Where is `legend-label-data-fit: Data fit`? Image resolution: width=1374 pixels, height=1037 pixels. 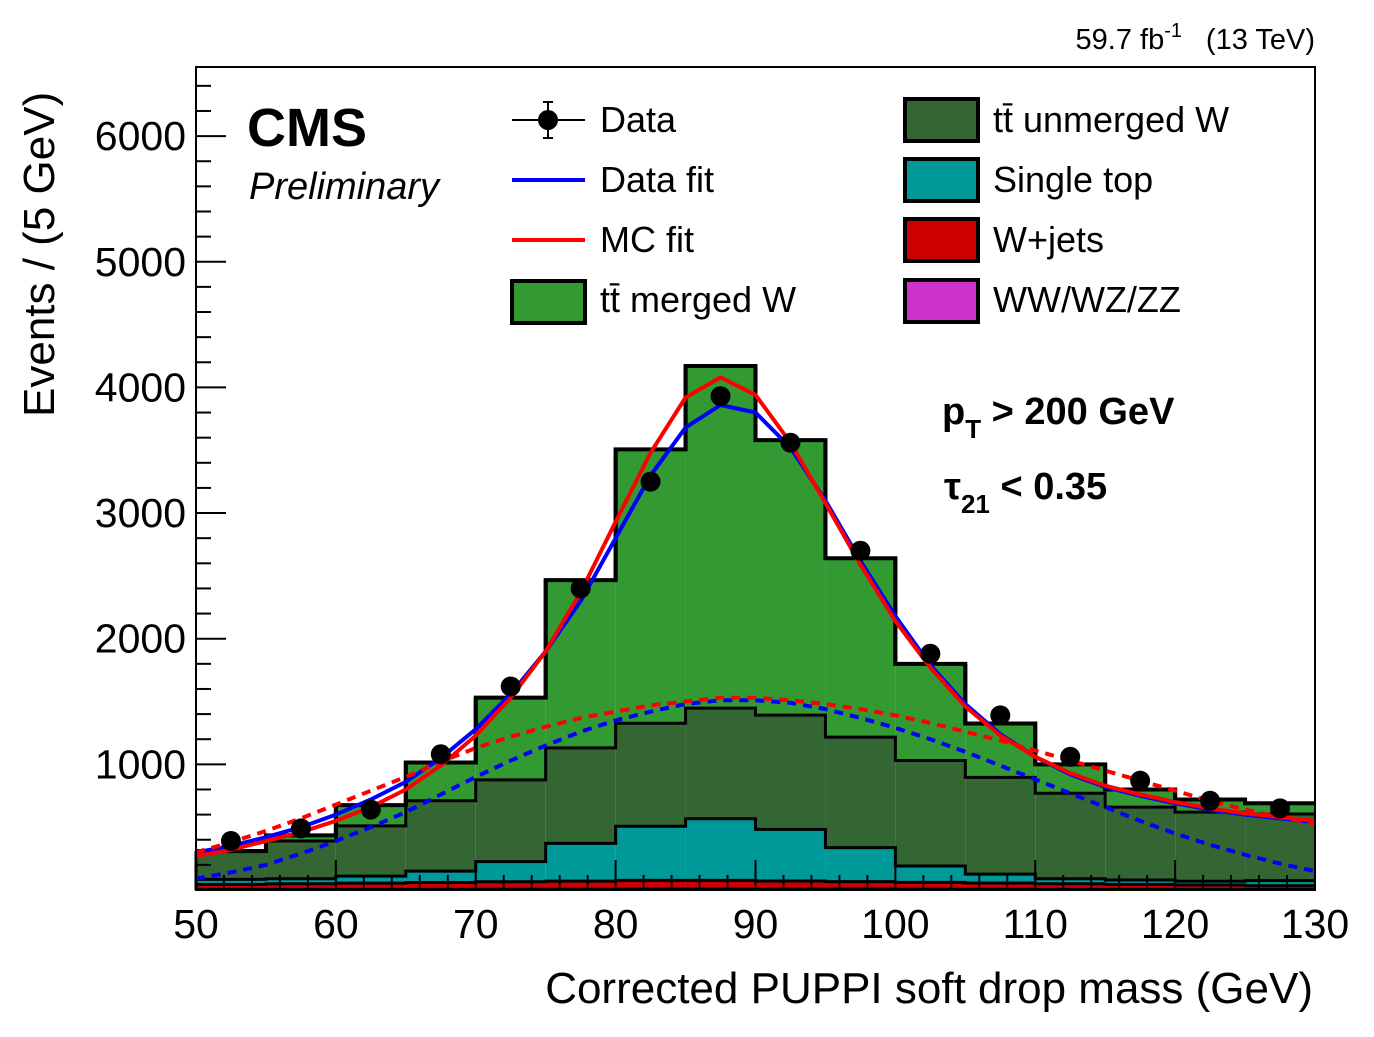
legend-label-data-fit: Data fit is located at coordinates (657, 179).